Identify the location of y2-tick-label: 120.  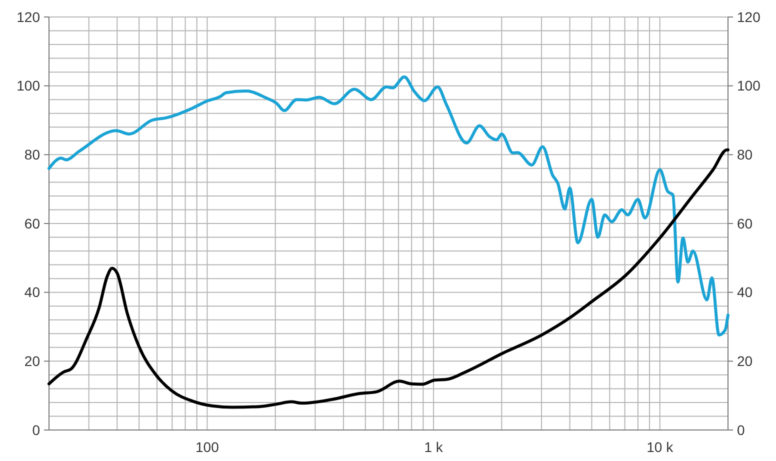
(749, 16).